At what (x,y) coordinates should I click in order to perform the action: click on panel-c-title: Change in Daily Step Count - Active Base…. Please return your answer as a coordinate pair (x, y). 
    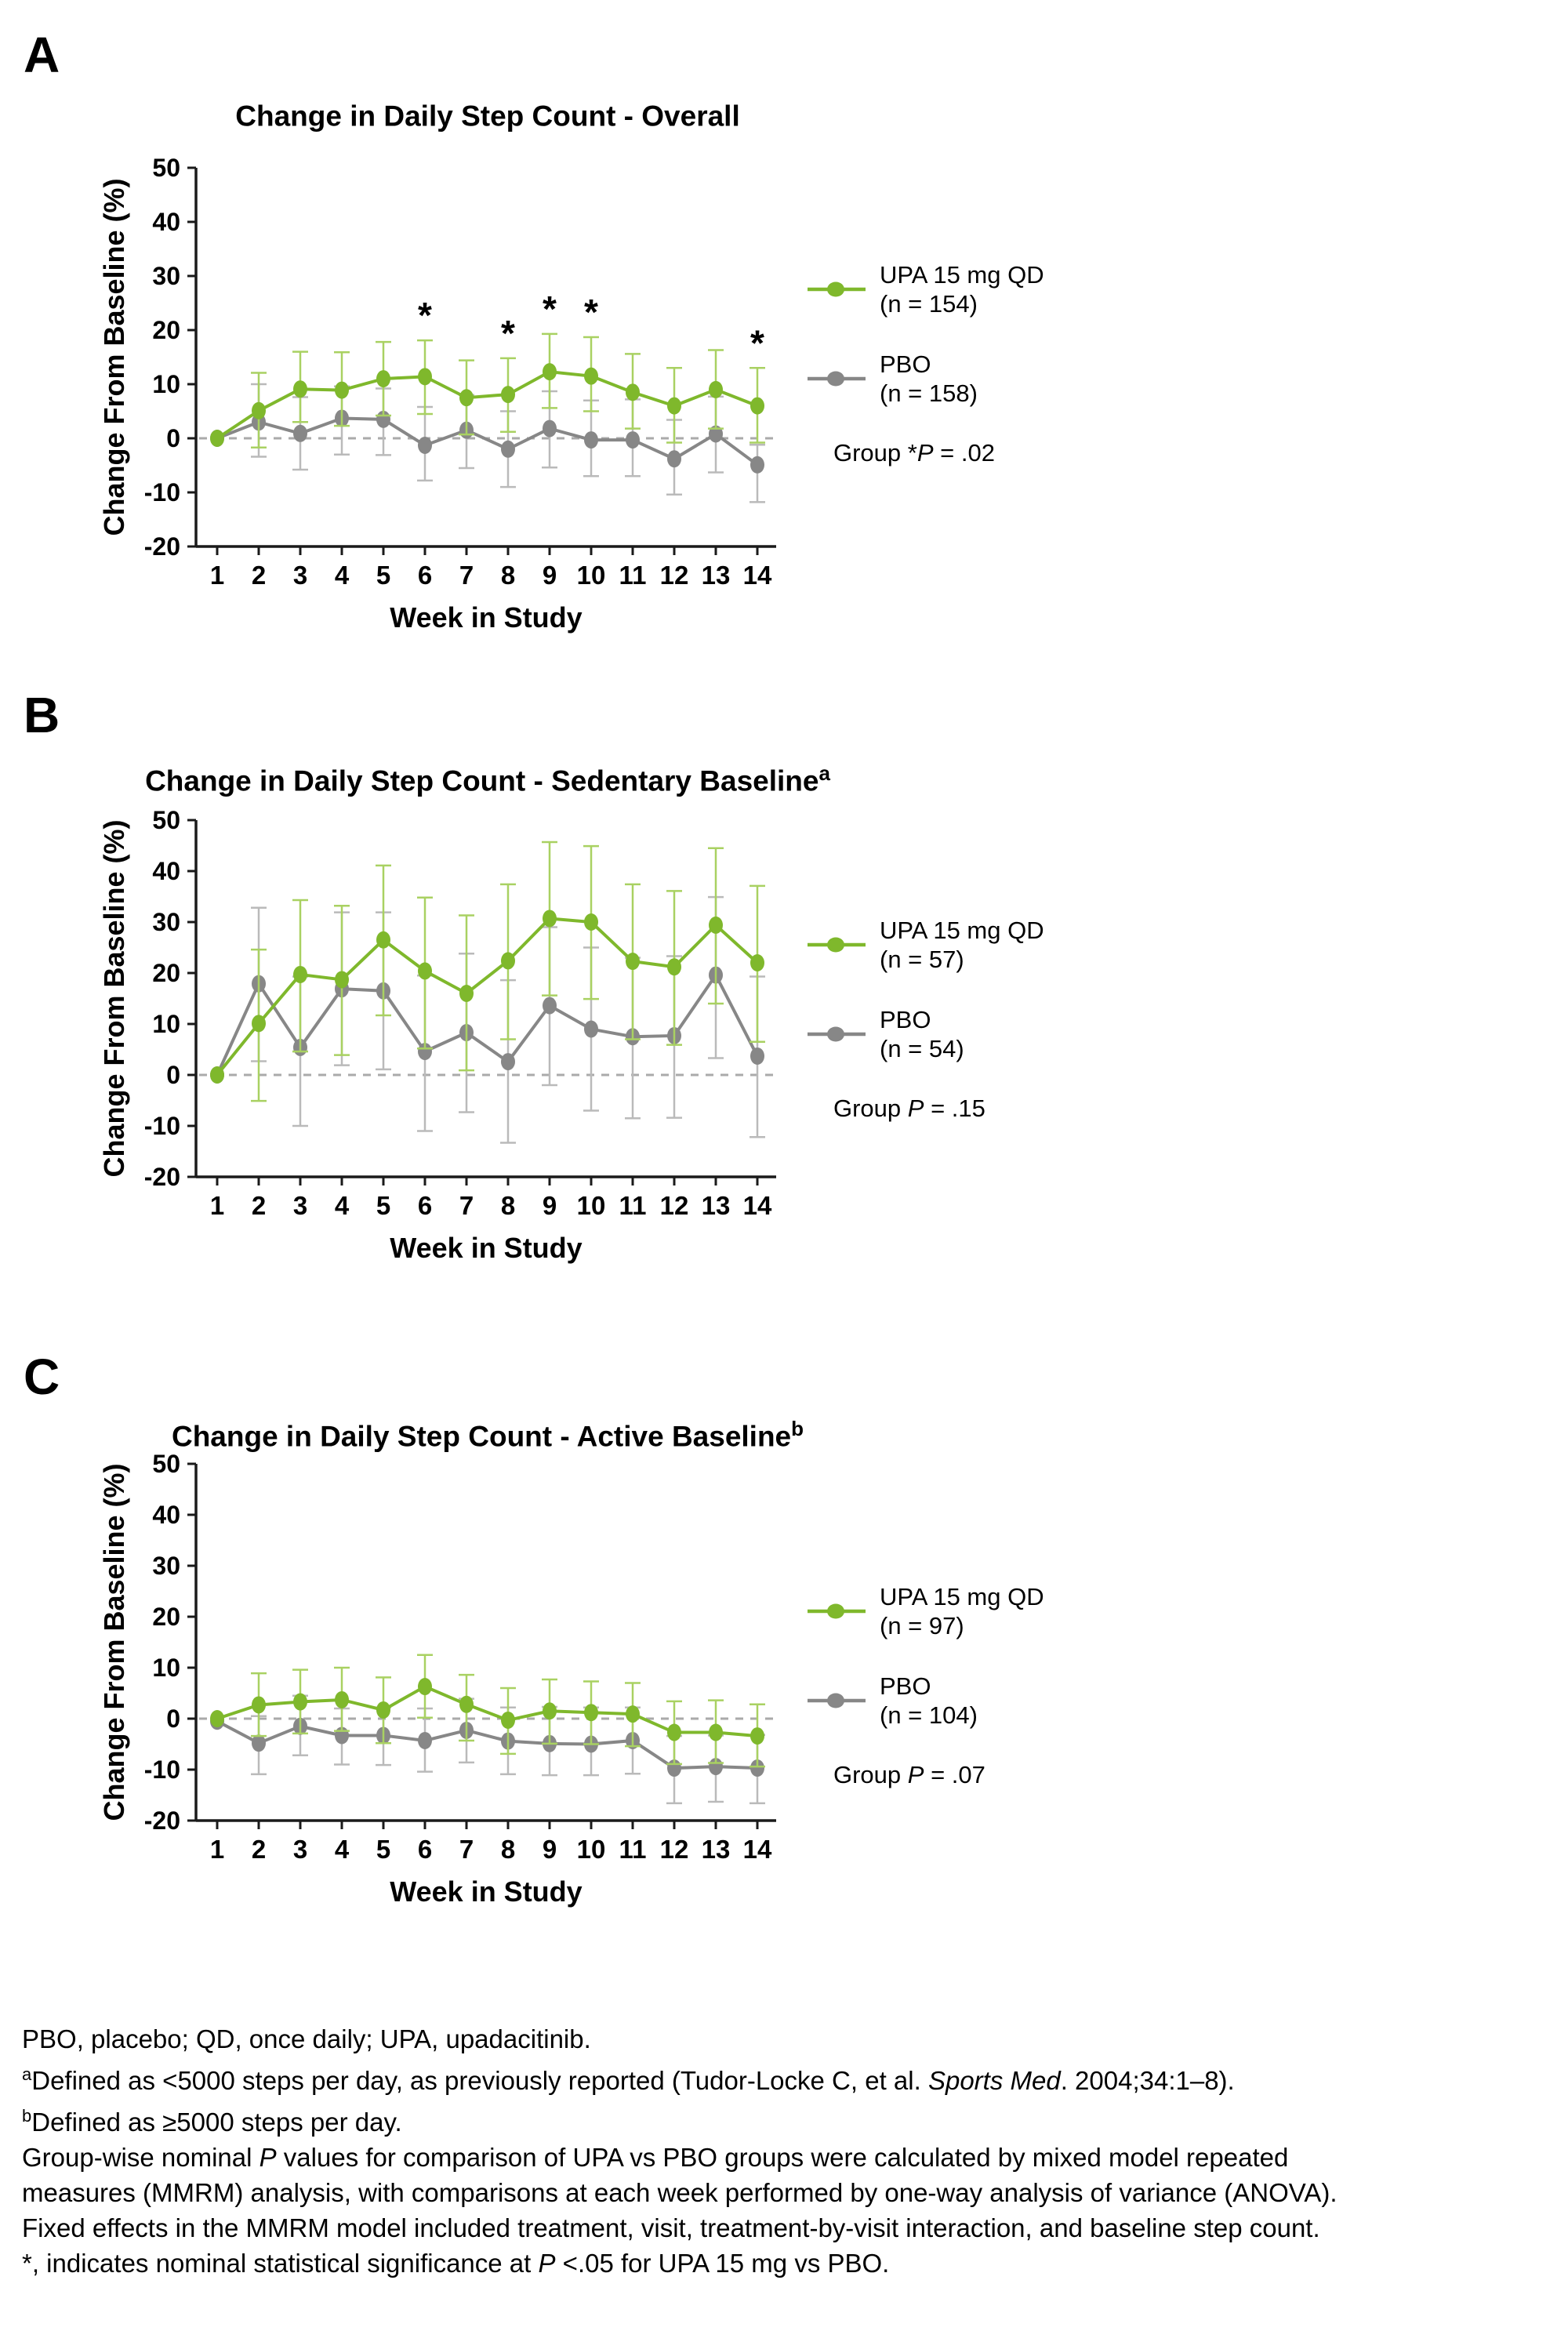
    Looking at the image, I should click on (488, 1433).